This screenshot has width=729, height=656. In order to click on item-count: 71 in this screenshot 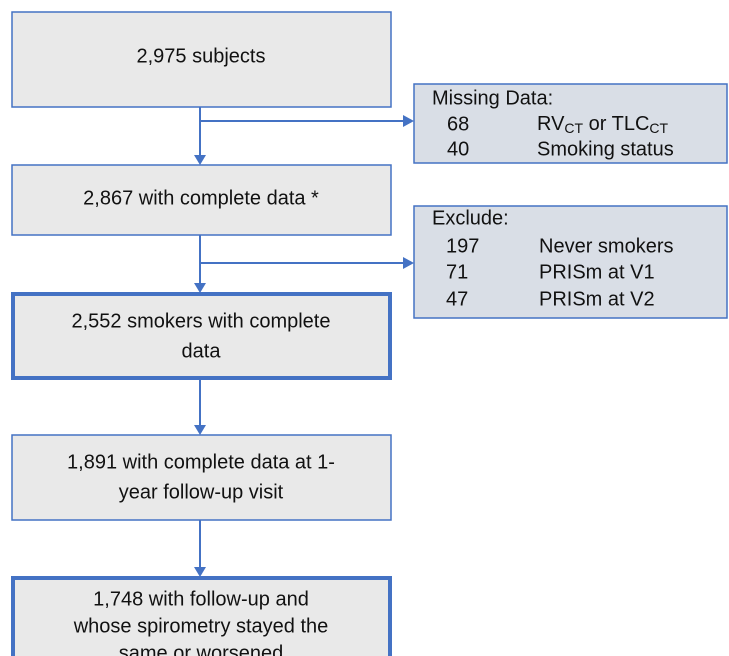, I will do `click(457, 272)`.